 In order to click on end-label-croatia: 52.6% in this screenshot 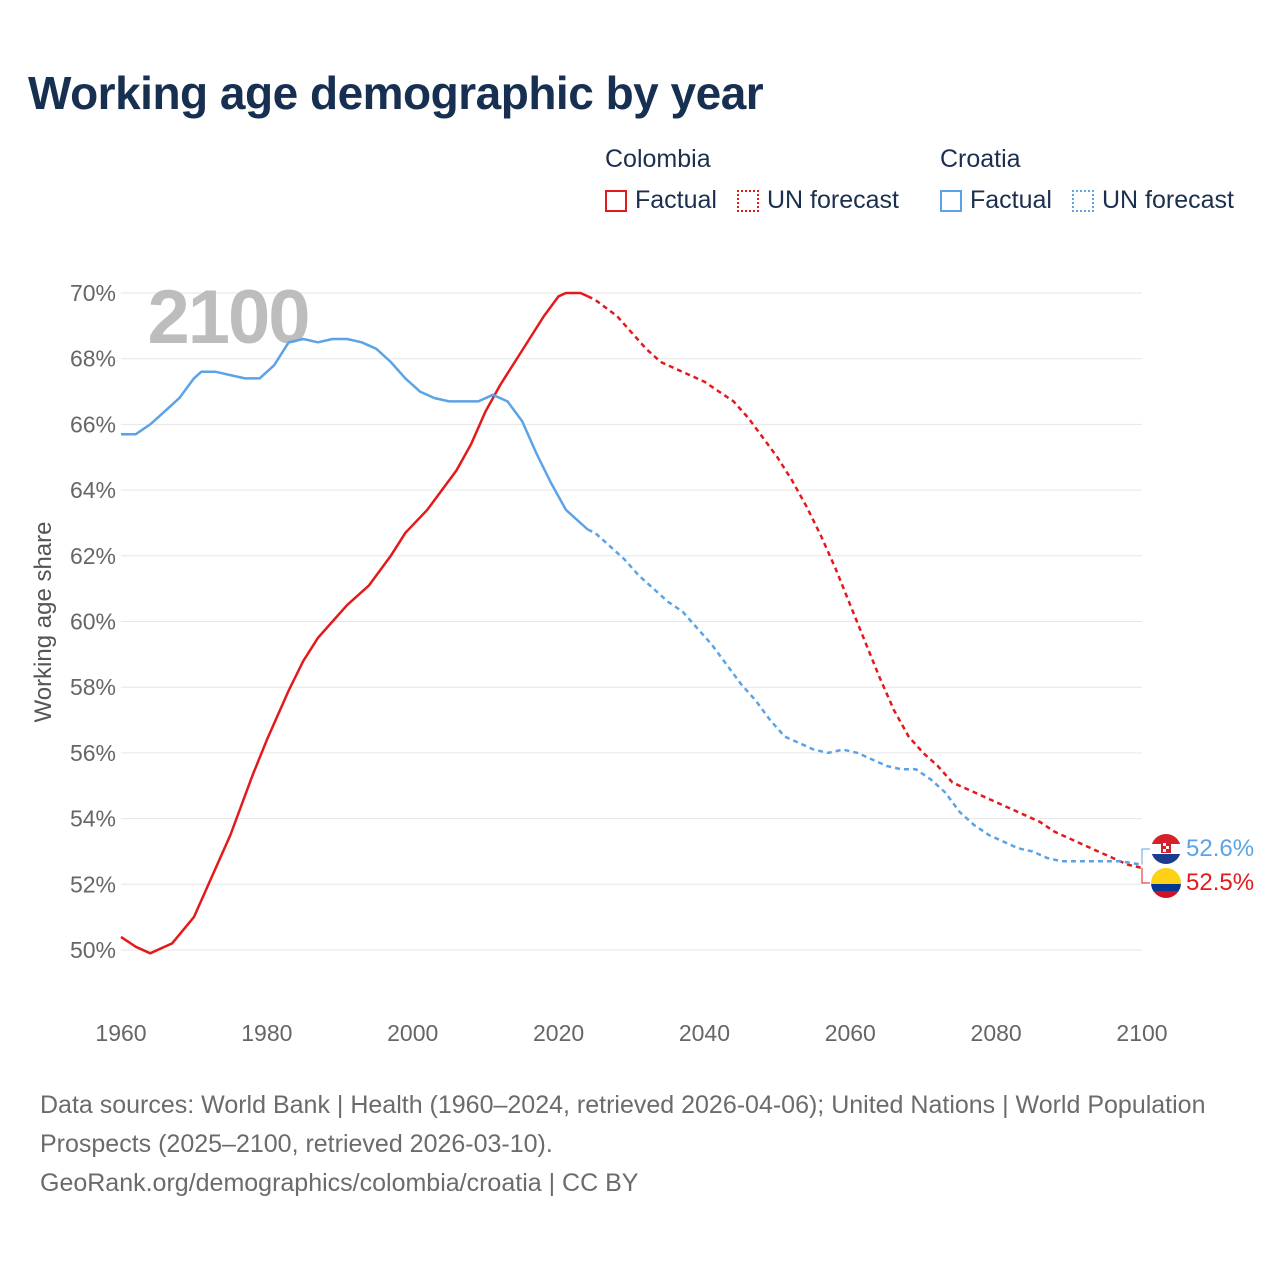, I will do `click(1220, 848)`.